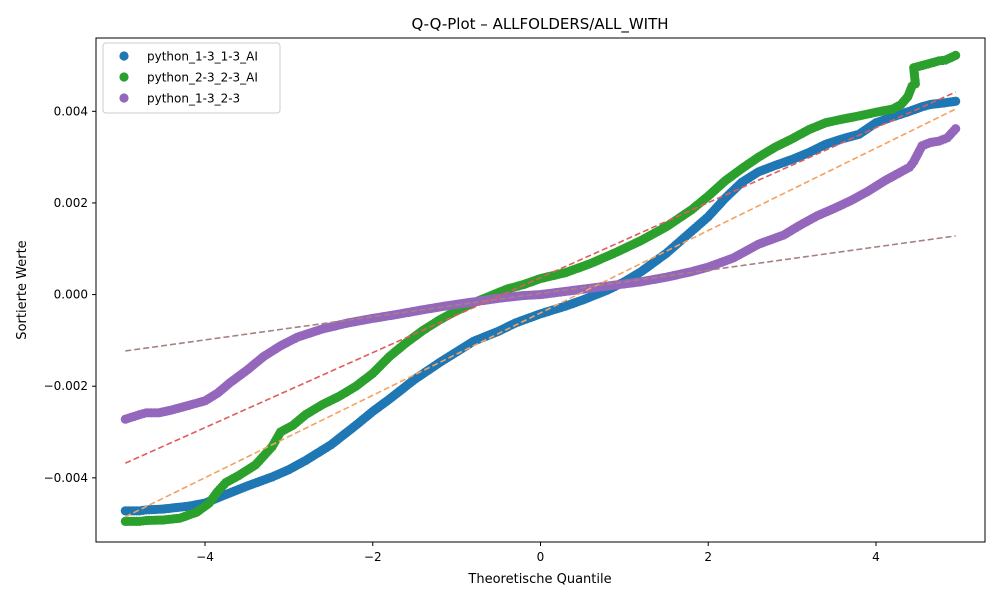 The height and width of the screenshot is (600, 1000). What do you see at coordinates (66, 386) in the screenshot?
I see `y-tick-label: −0.002` at bounding box center [66, 386].